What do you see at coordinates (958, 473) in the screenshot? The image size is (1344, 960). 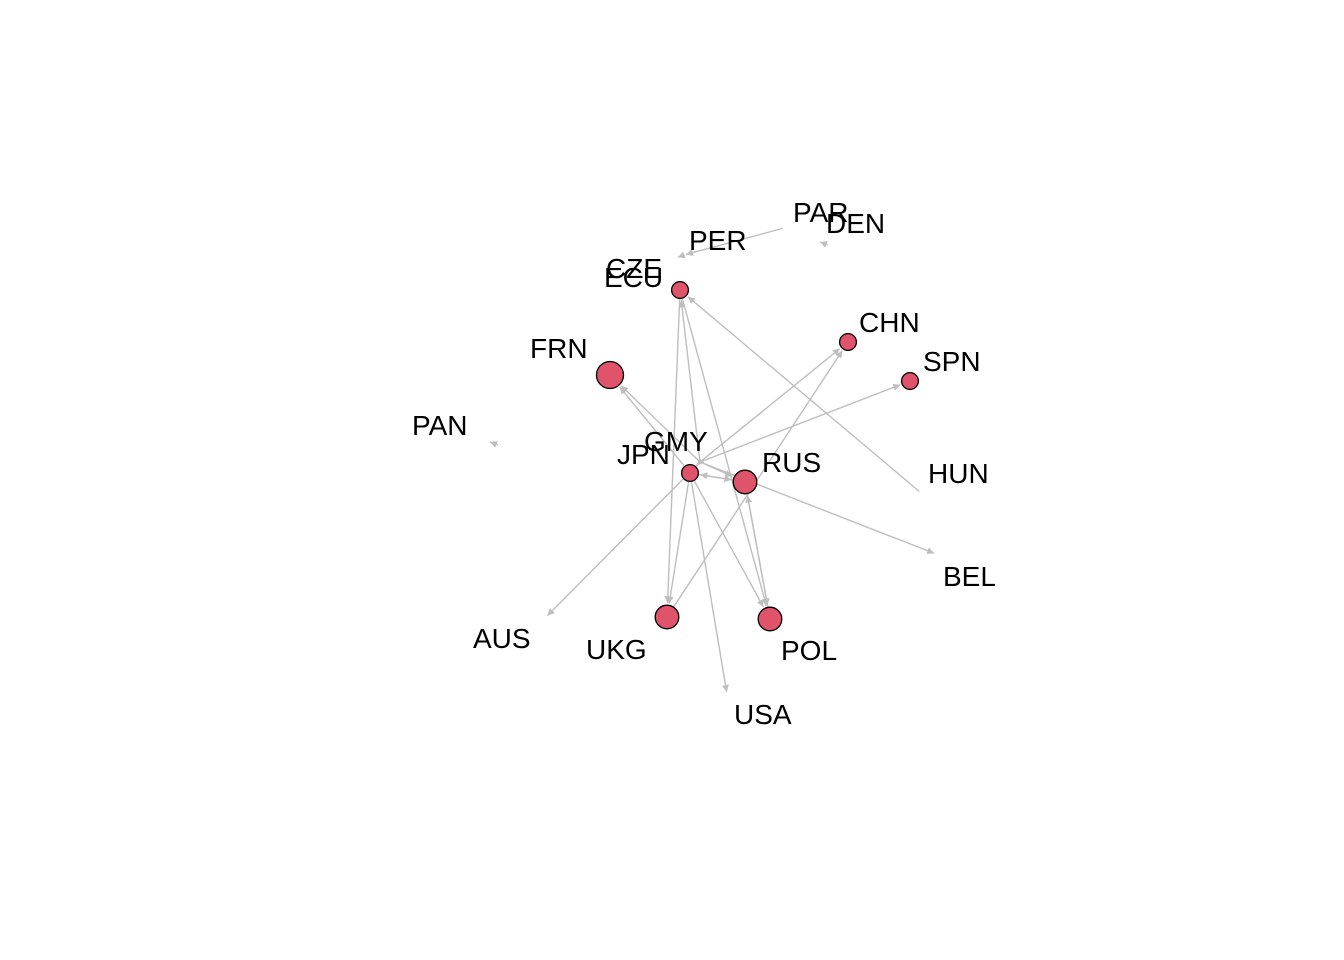 I see `node-label-hun: HUN` at bounding box center [958, 473].